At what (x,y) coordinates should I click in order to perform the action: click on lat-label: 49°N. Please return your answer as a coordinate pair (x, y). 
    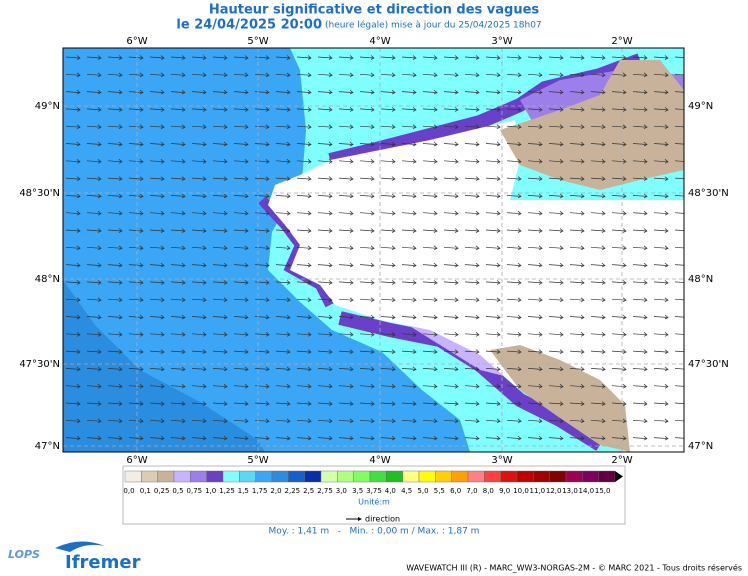
    Looking at the image, I should click on (47, 106).